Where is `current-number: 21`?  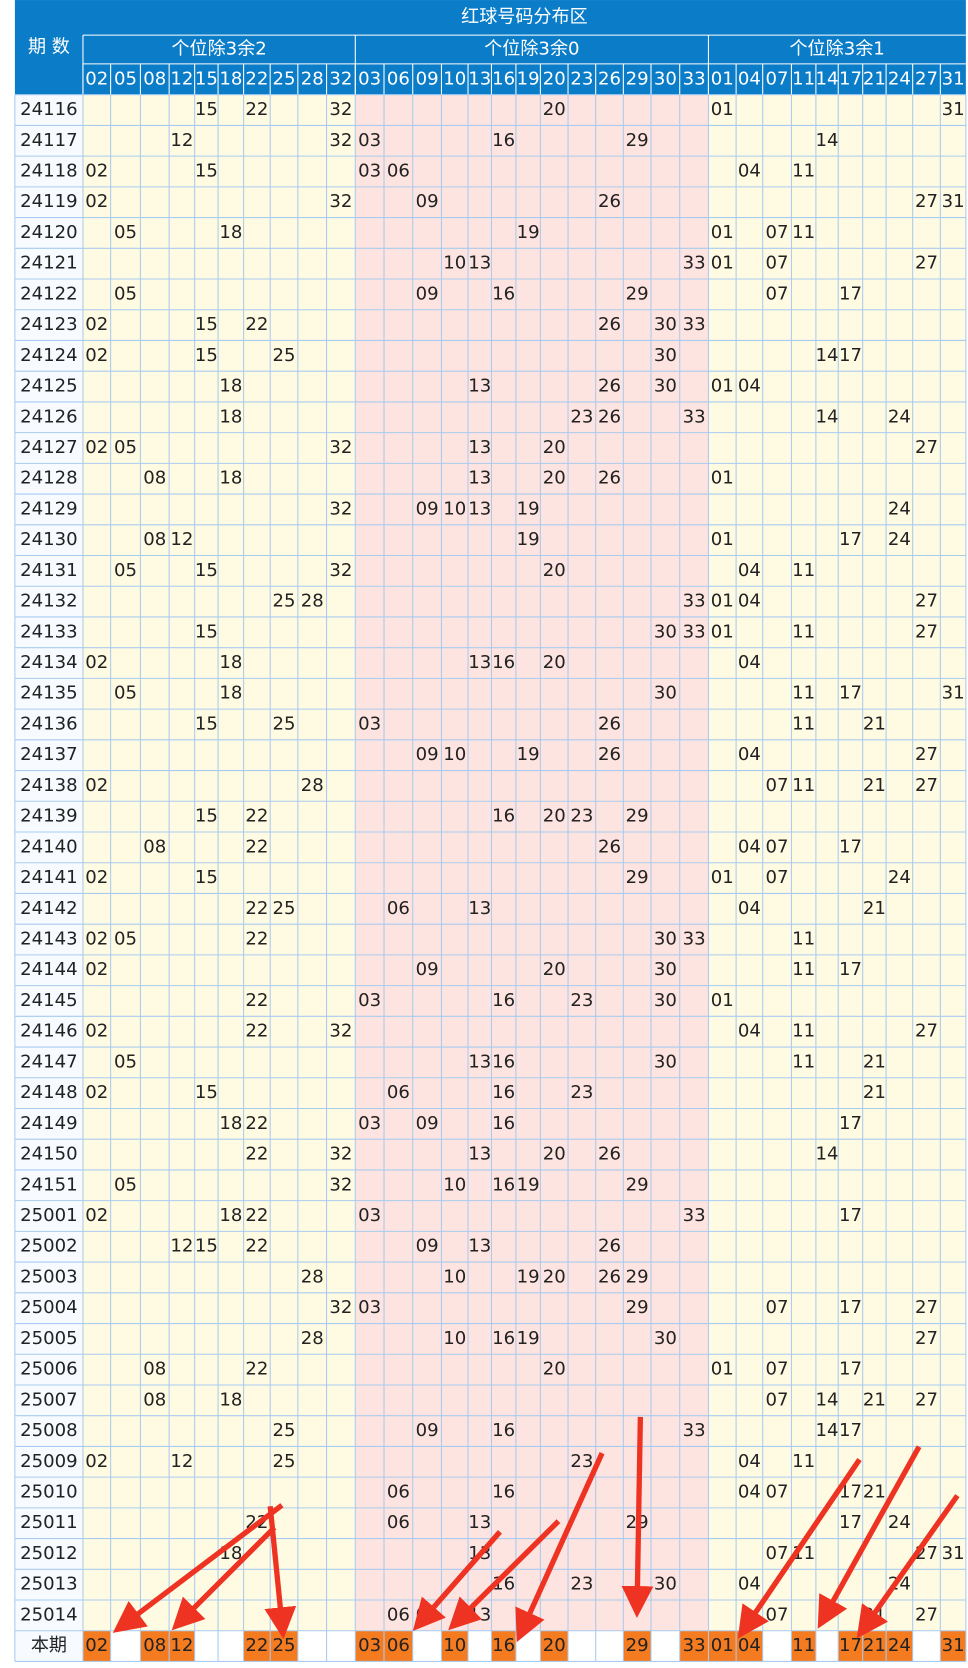 current-number: 21 is located at coordinates (874, 1645).